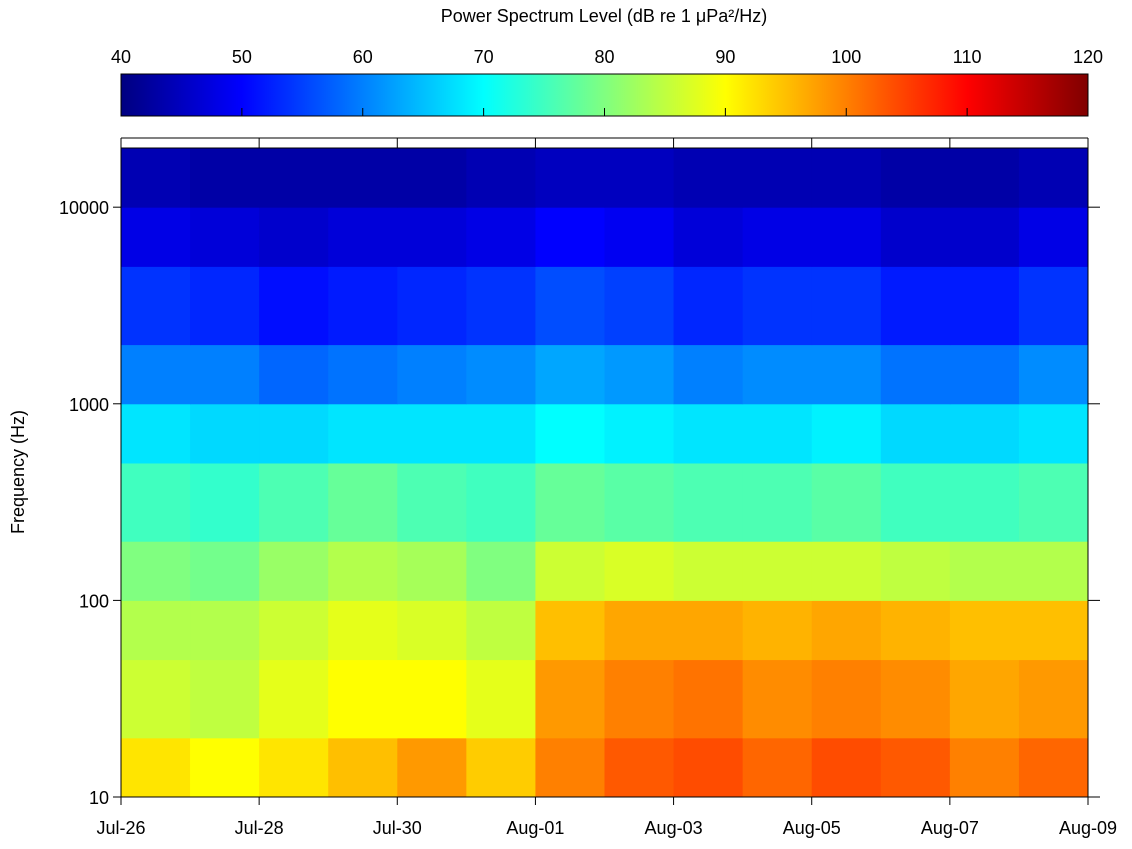  What do you see at coordinates (363, 57) in the screenshot?
I see `colorbar-tick-label: 60` at bounding box center [363, 57].